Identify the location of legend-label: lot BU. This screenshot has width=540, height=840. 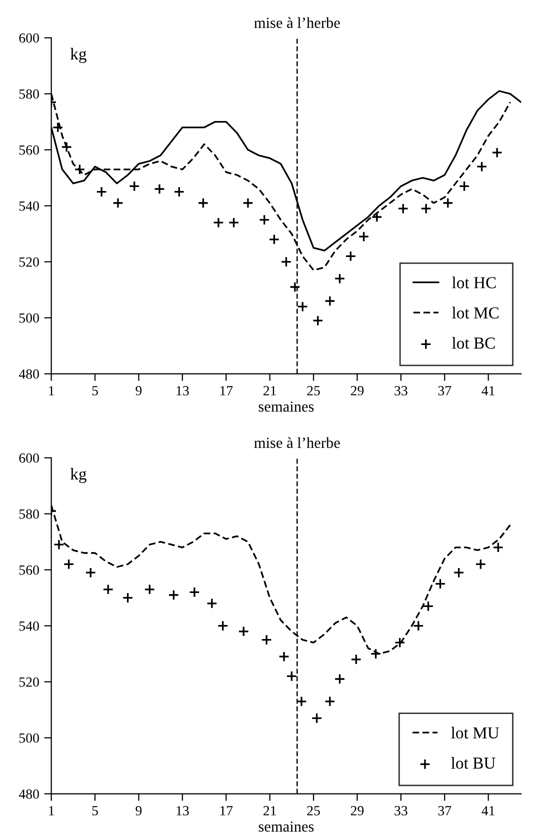
(473, 763).